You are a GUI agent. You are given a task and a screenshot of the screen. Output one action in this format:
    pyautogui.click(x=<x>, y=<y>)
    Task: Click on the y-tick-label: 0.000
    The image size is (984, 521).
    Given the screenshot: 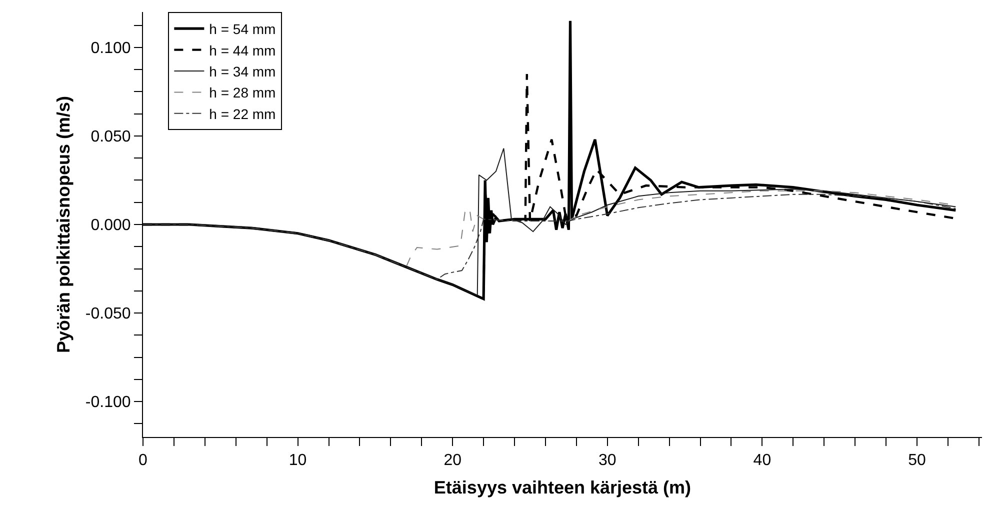 What is the action you would take?
    pyautogui.click(x=110, y=225)
    